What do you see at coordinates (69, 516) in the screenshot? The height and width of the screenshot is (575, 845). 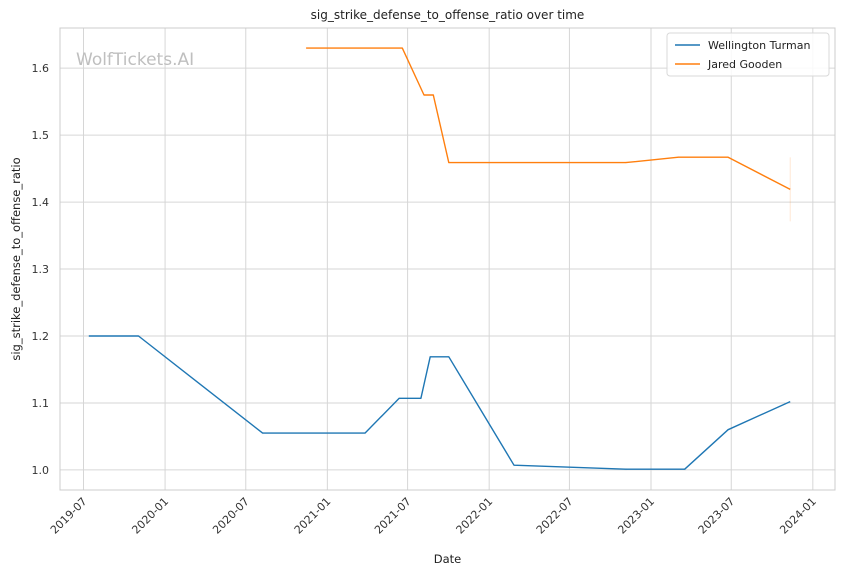 I see `x-tick-label: 2019-07` at bounding box center [69, 516].